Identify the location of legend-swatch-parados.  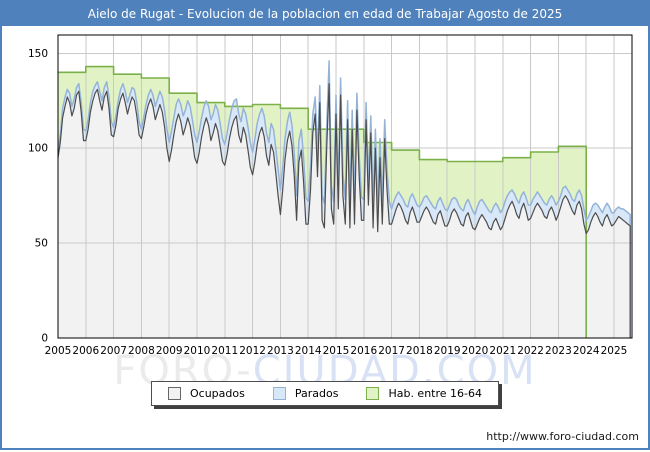
(279, 393).